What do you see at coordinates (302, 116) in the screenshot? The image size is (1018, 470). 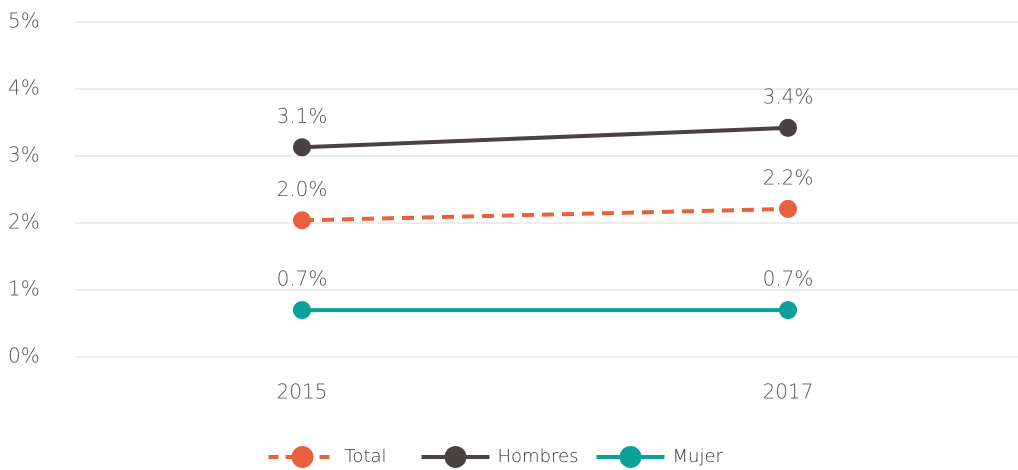 I see `data-label: 3.1%` at bounding box center [302, 116].